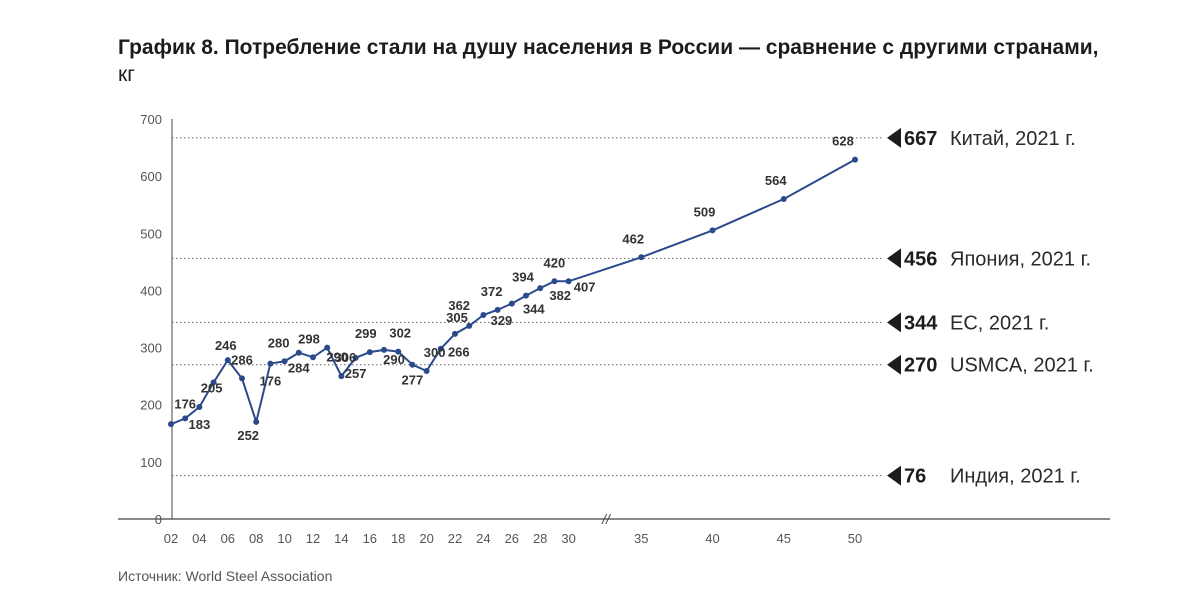  Describe the element at coordinates (784, 538) in the screenshot. I see `x-tick-label: 45` at that location.